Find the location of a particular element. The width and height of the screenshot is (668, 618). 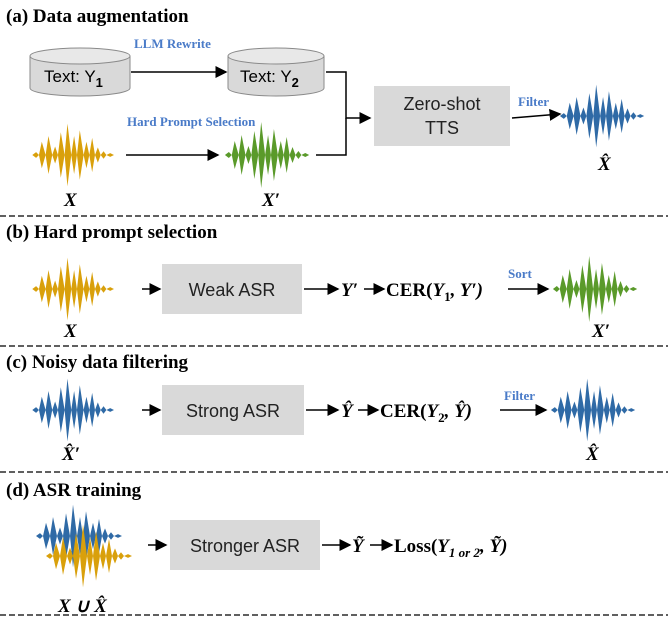

weak-asr-label: Weak ASR is located at coordinates (232, 290).